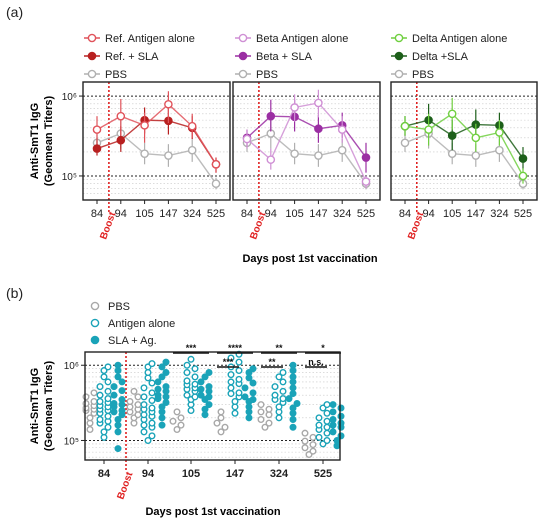 The image size is (550, 519). Describe the element at coordinates (272, 362) in the screenshot. I see `significance-label: **` at that location.